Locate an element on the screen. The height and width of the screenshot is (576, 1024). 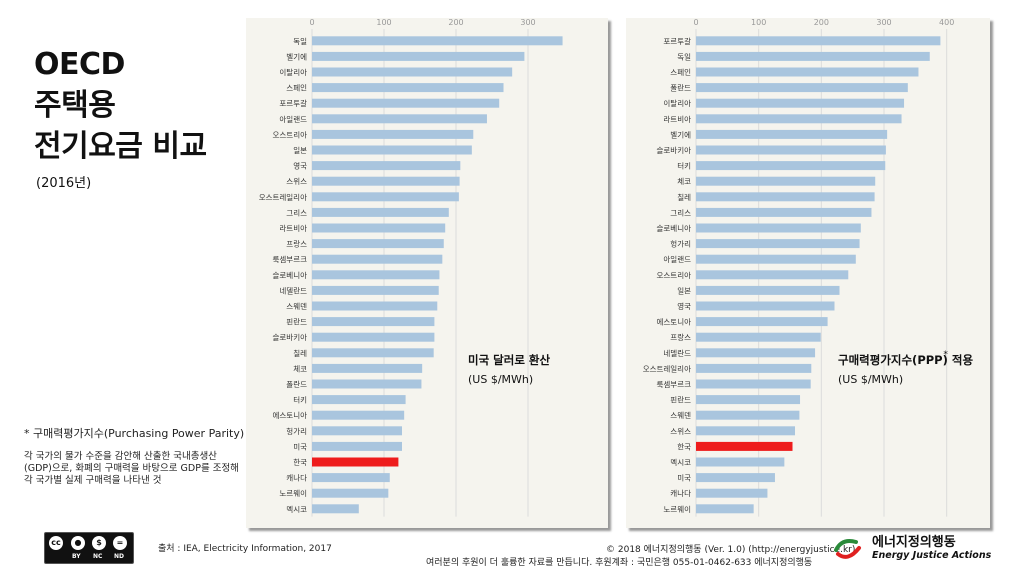
source-note: 출처 : IEA, Electricity Information, 2017 is located at coordinates (245, 549).